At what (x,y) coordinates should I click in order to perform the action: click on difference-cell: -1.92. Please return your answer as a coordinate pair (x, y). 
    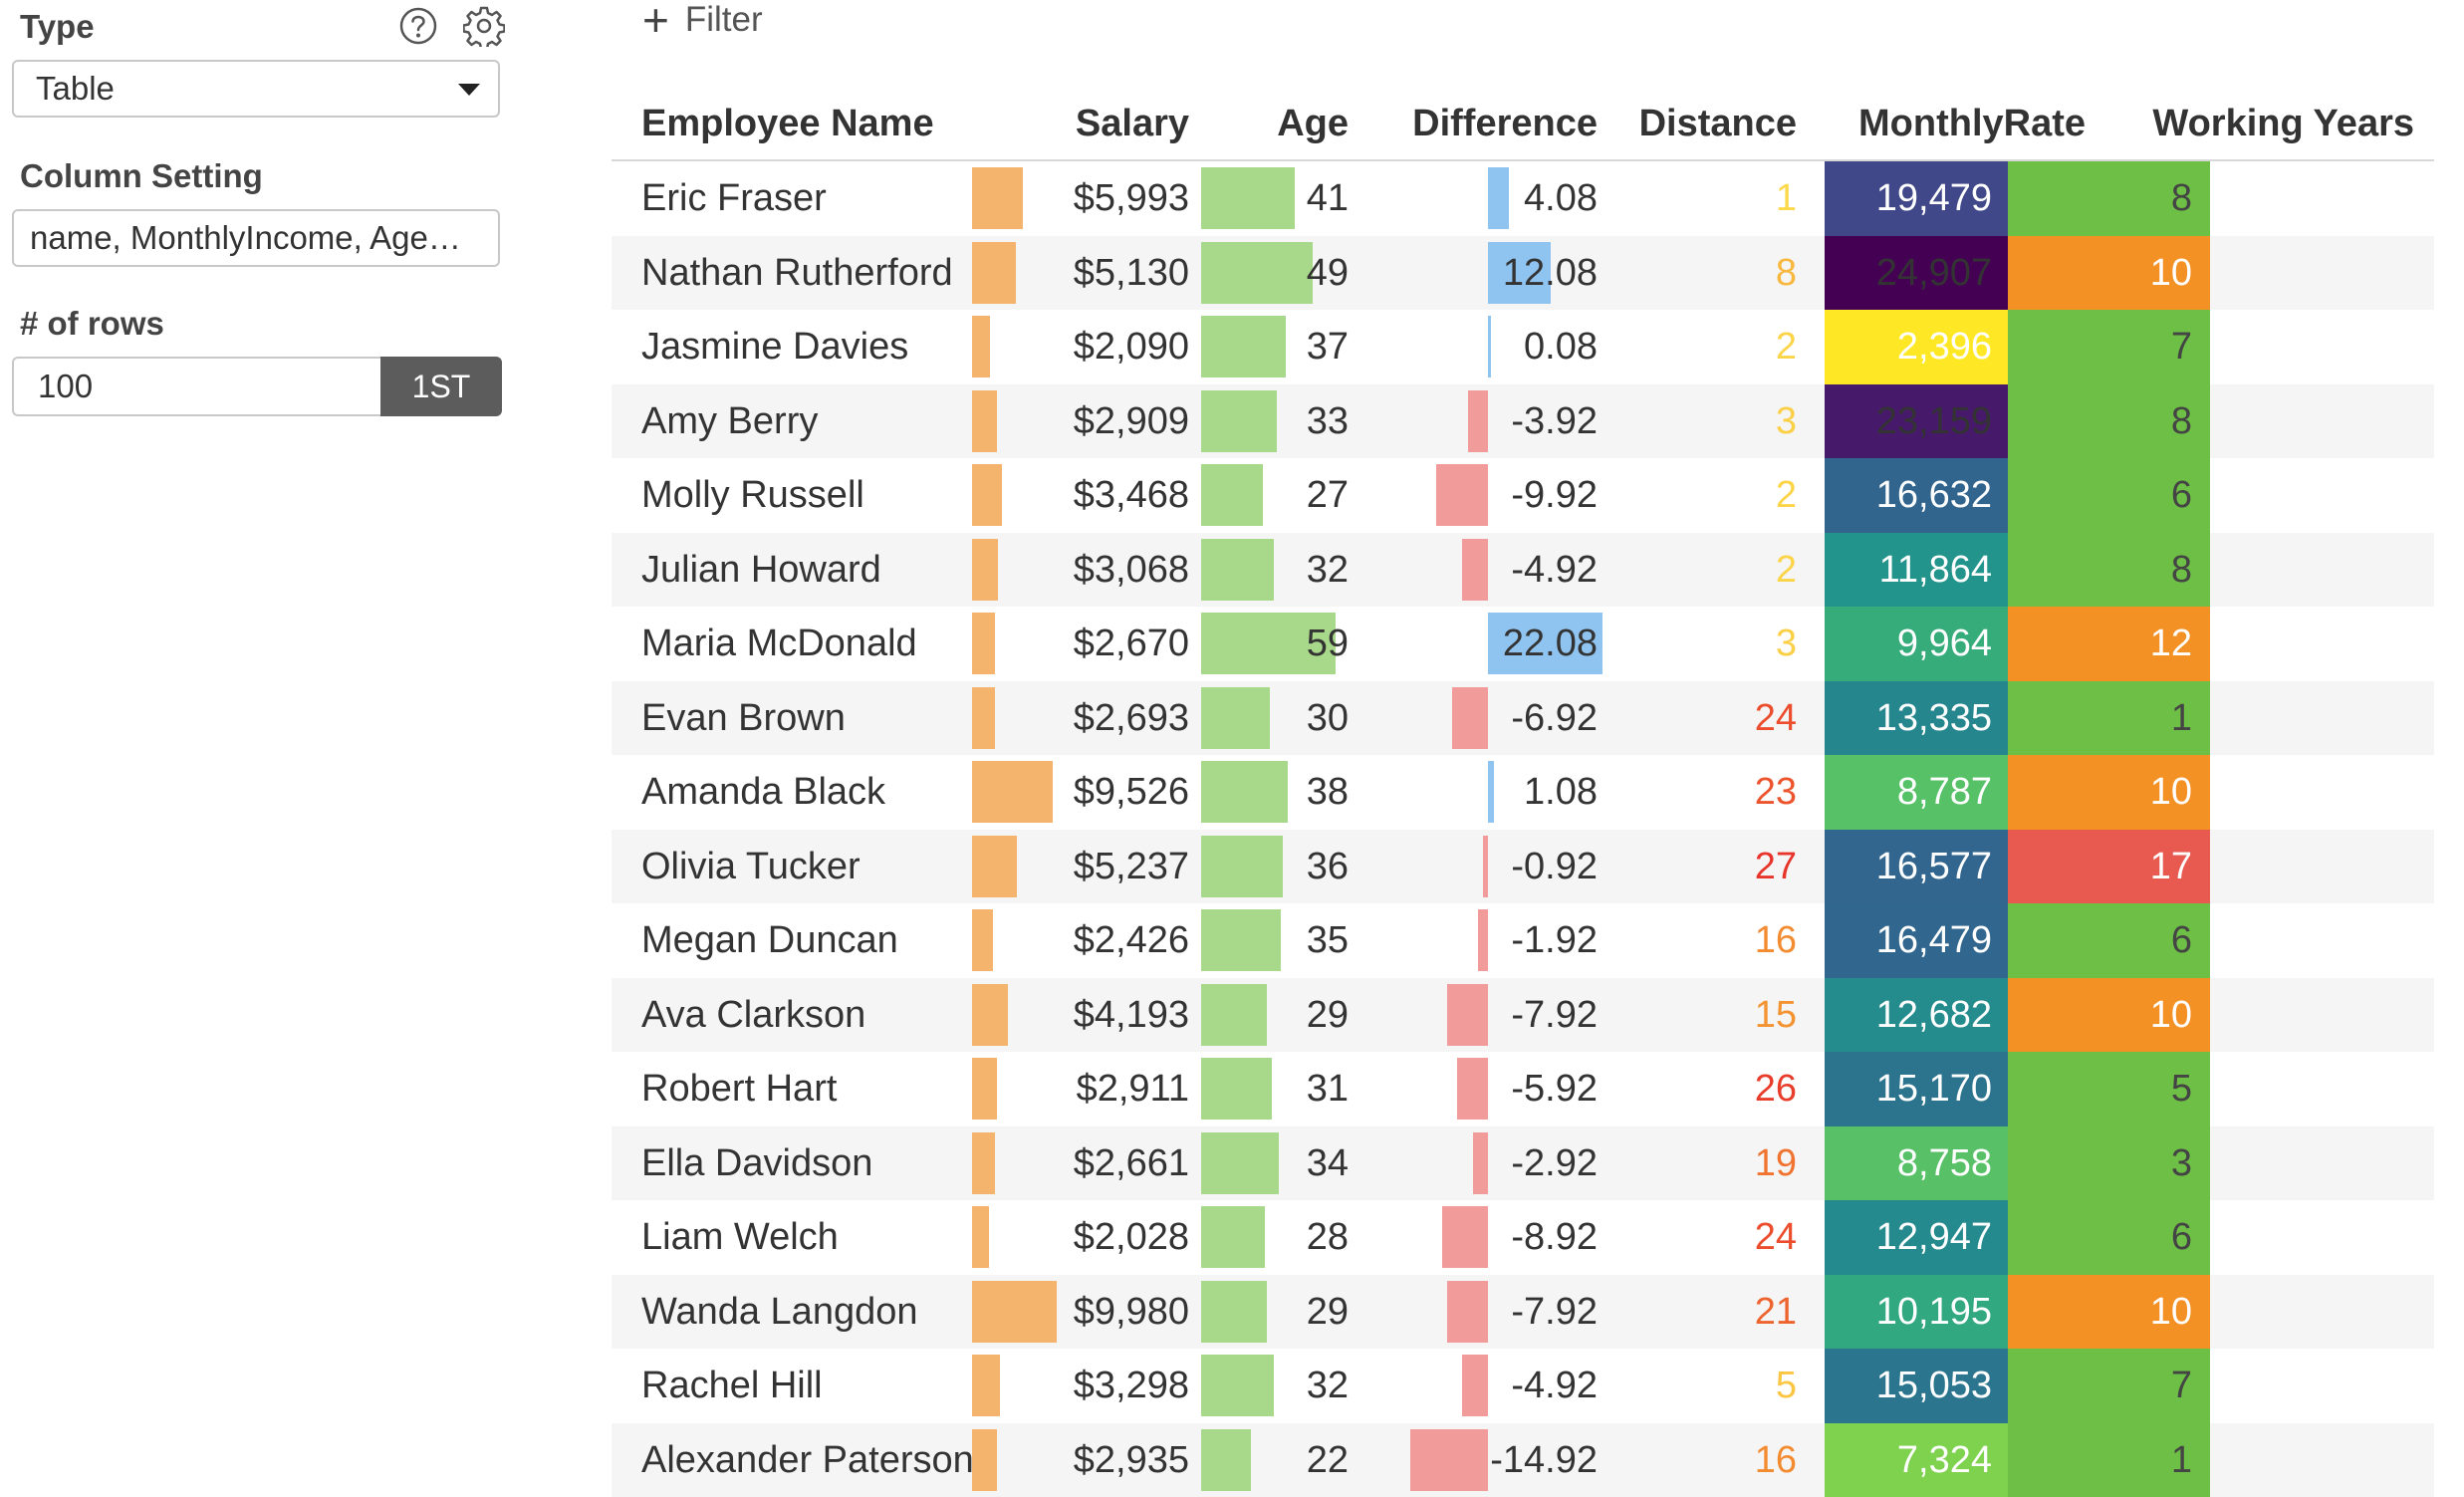
    Looking at the image, I should click on (1473, 940).